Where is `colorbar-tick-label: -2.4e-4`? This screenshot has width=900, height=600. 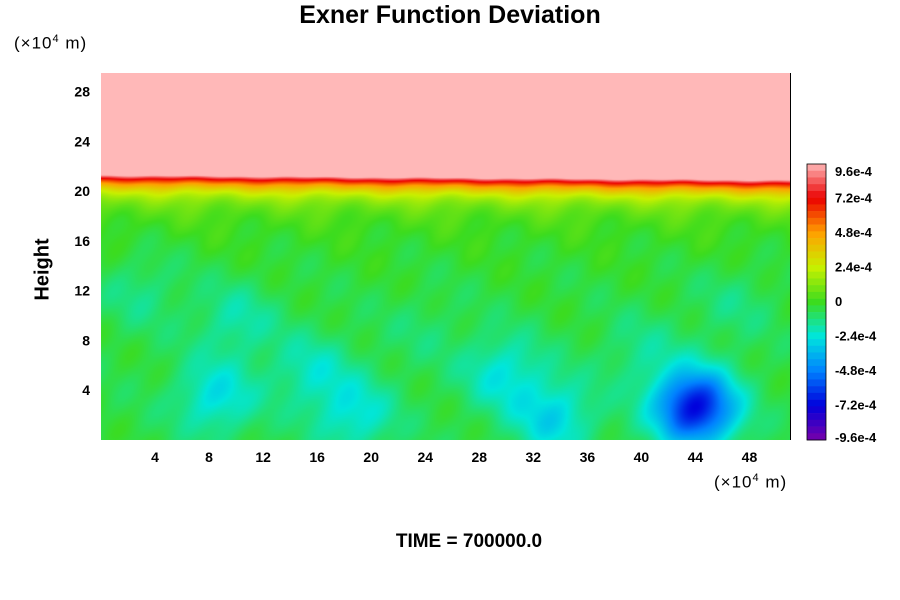 colorbar-tick-label: -2.4e-4 is located at coordinates (856, 336).